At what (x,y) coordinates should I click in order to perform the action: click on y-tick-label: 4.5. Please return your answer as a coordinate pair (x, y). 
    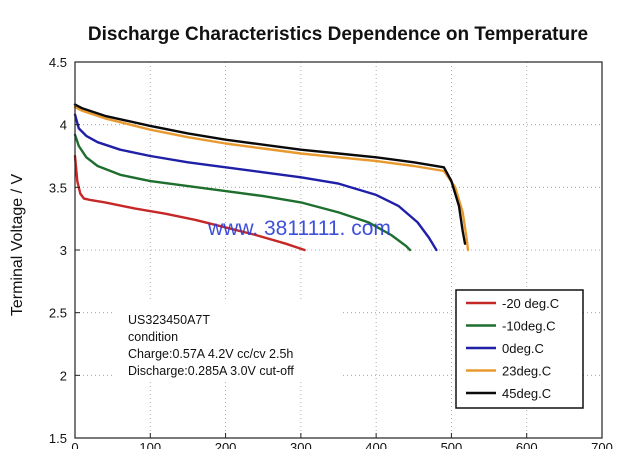
    Looking at the image, I should click on (58, 62).